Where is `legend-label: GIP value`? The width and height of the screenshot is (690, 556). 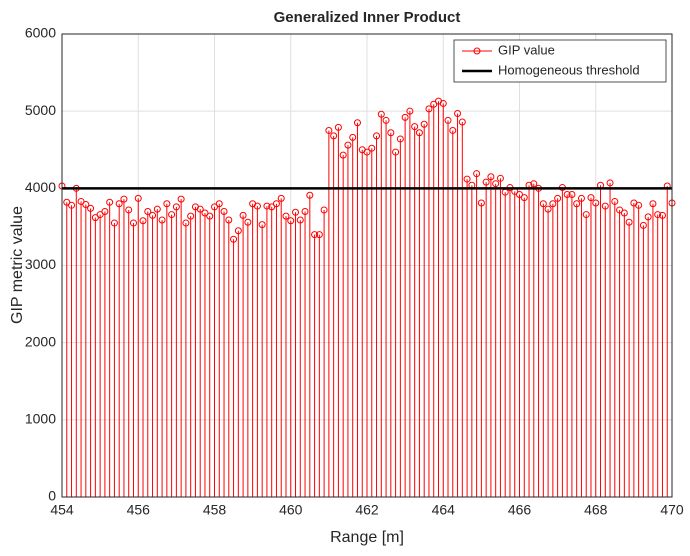
legend-label: GIP value is located at coordinates (526, 49).